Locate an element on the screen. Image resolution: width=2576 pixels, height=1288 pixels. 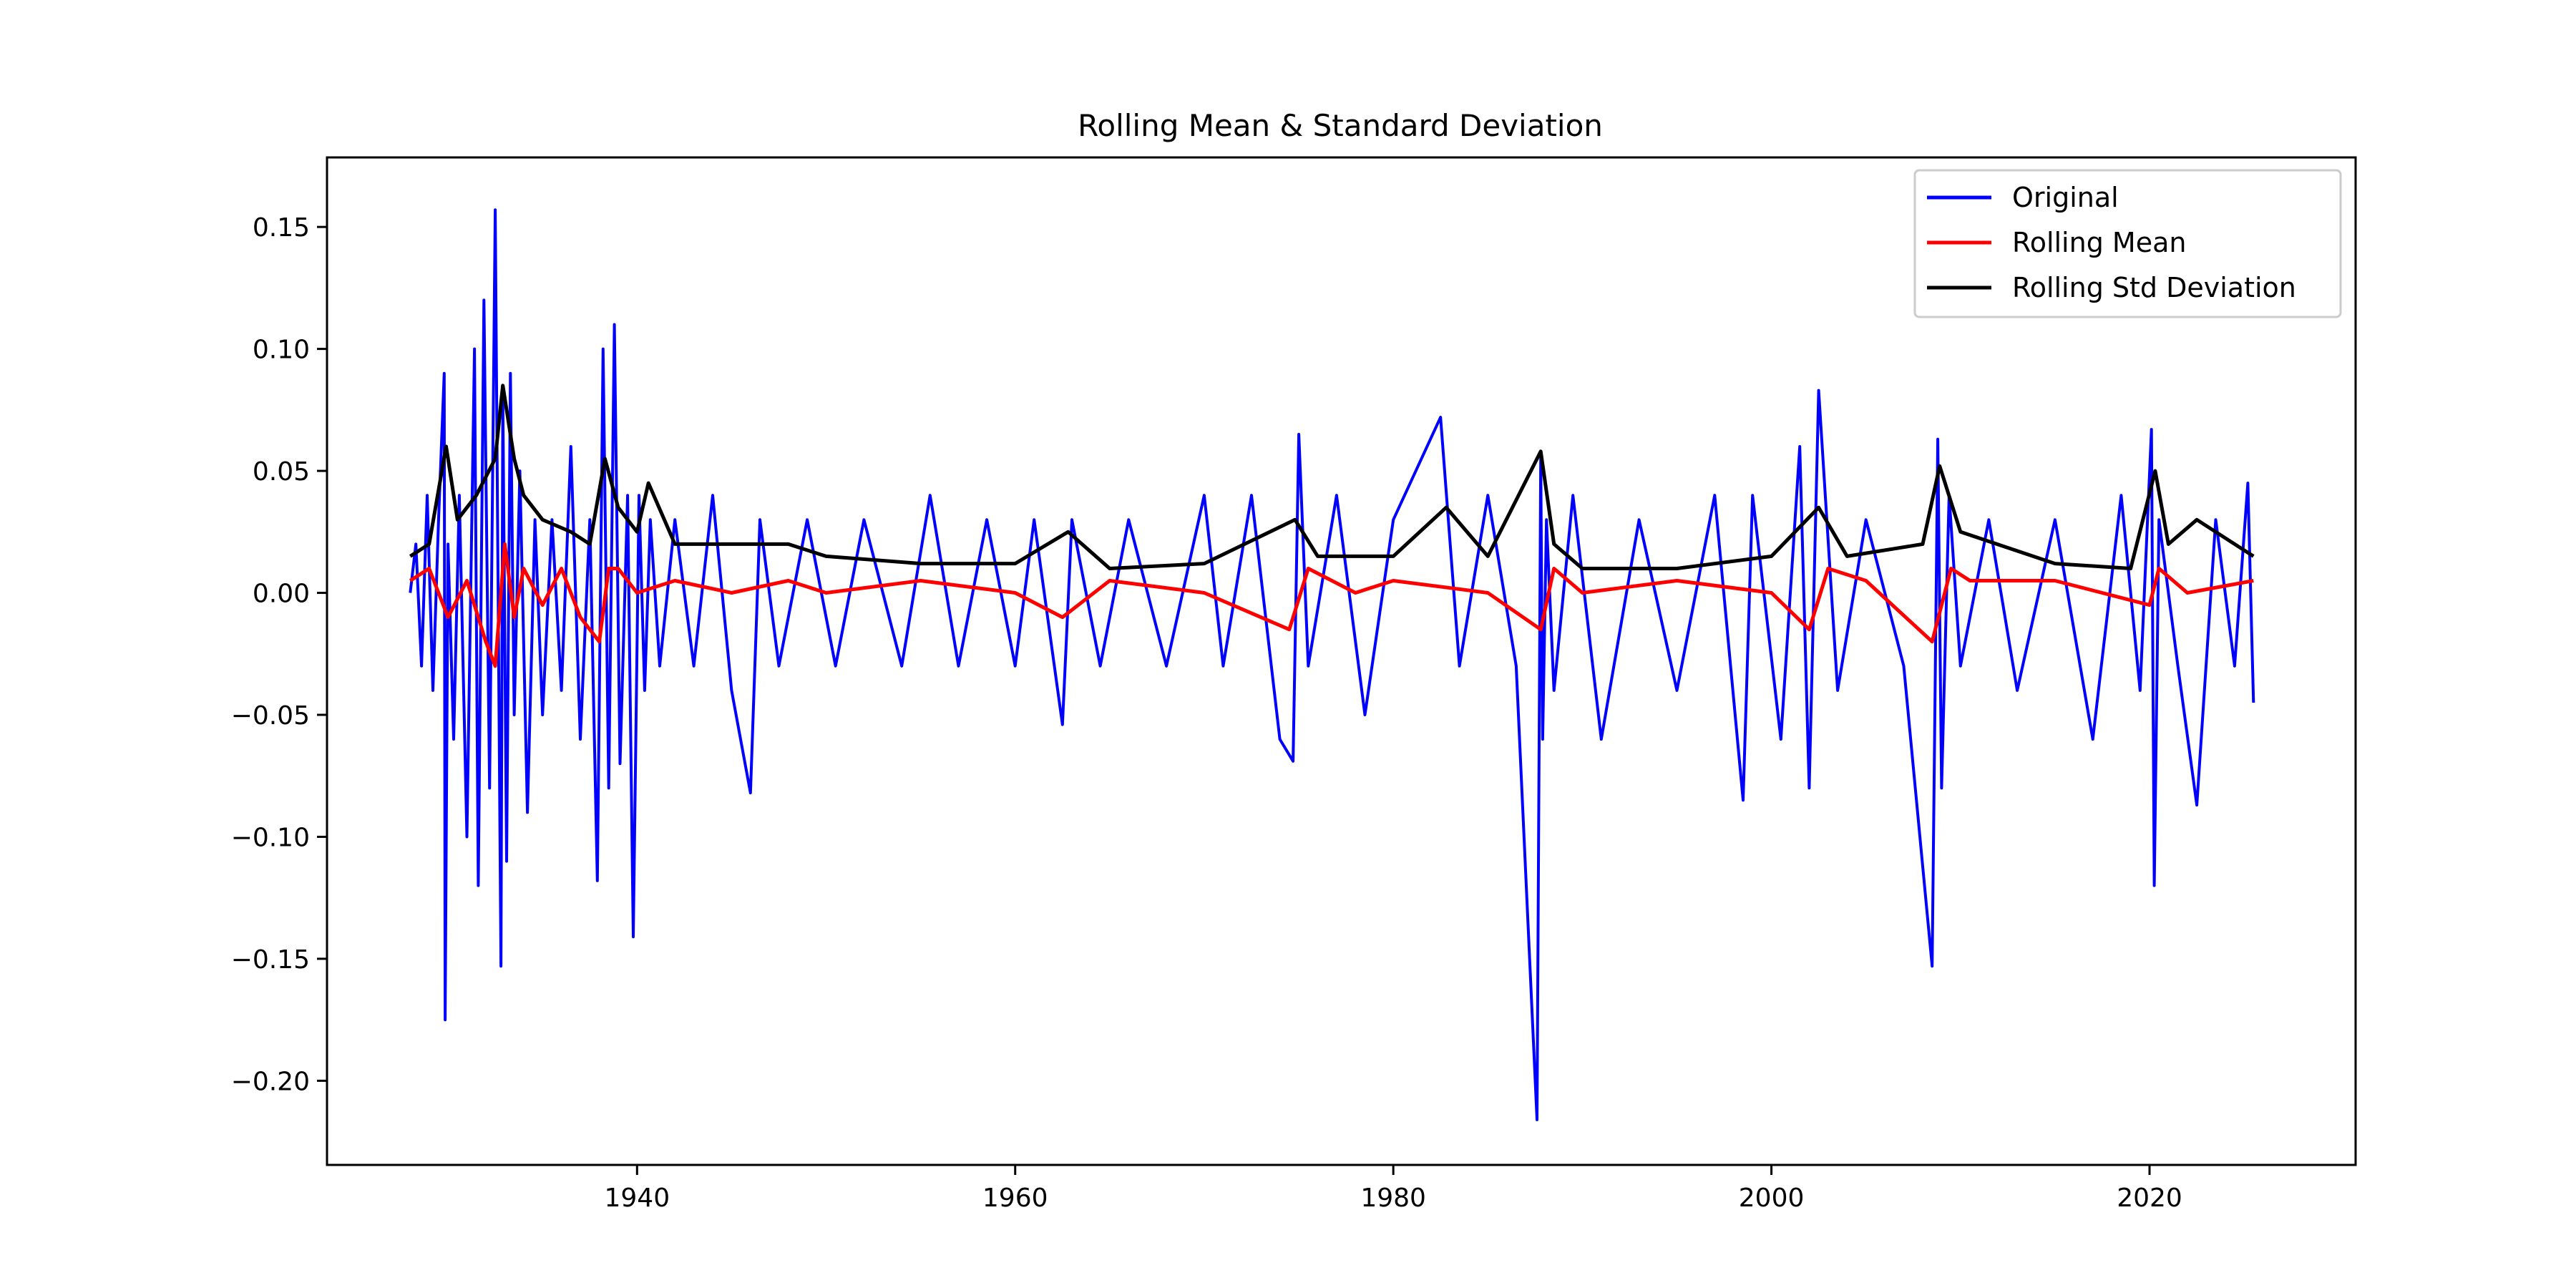
y-tick-label: 0.05 is located at coordinates (281, 472).